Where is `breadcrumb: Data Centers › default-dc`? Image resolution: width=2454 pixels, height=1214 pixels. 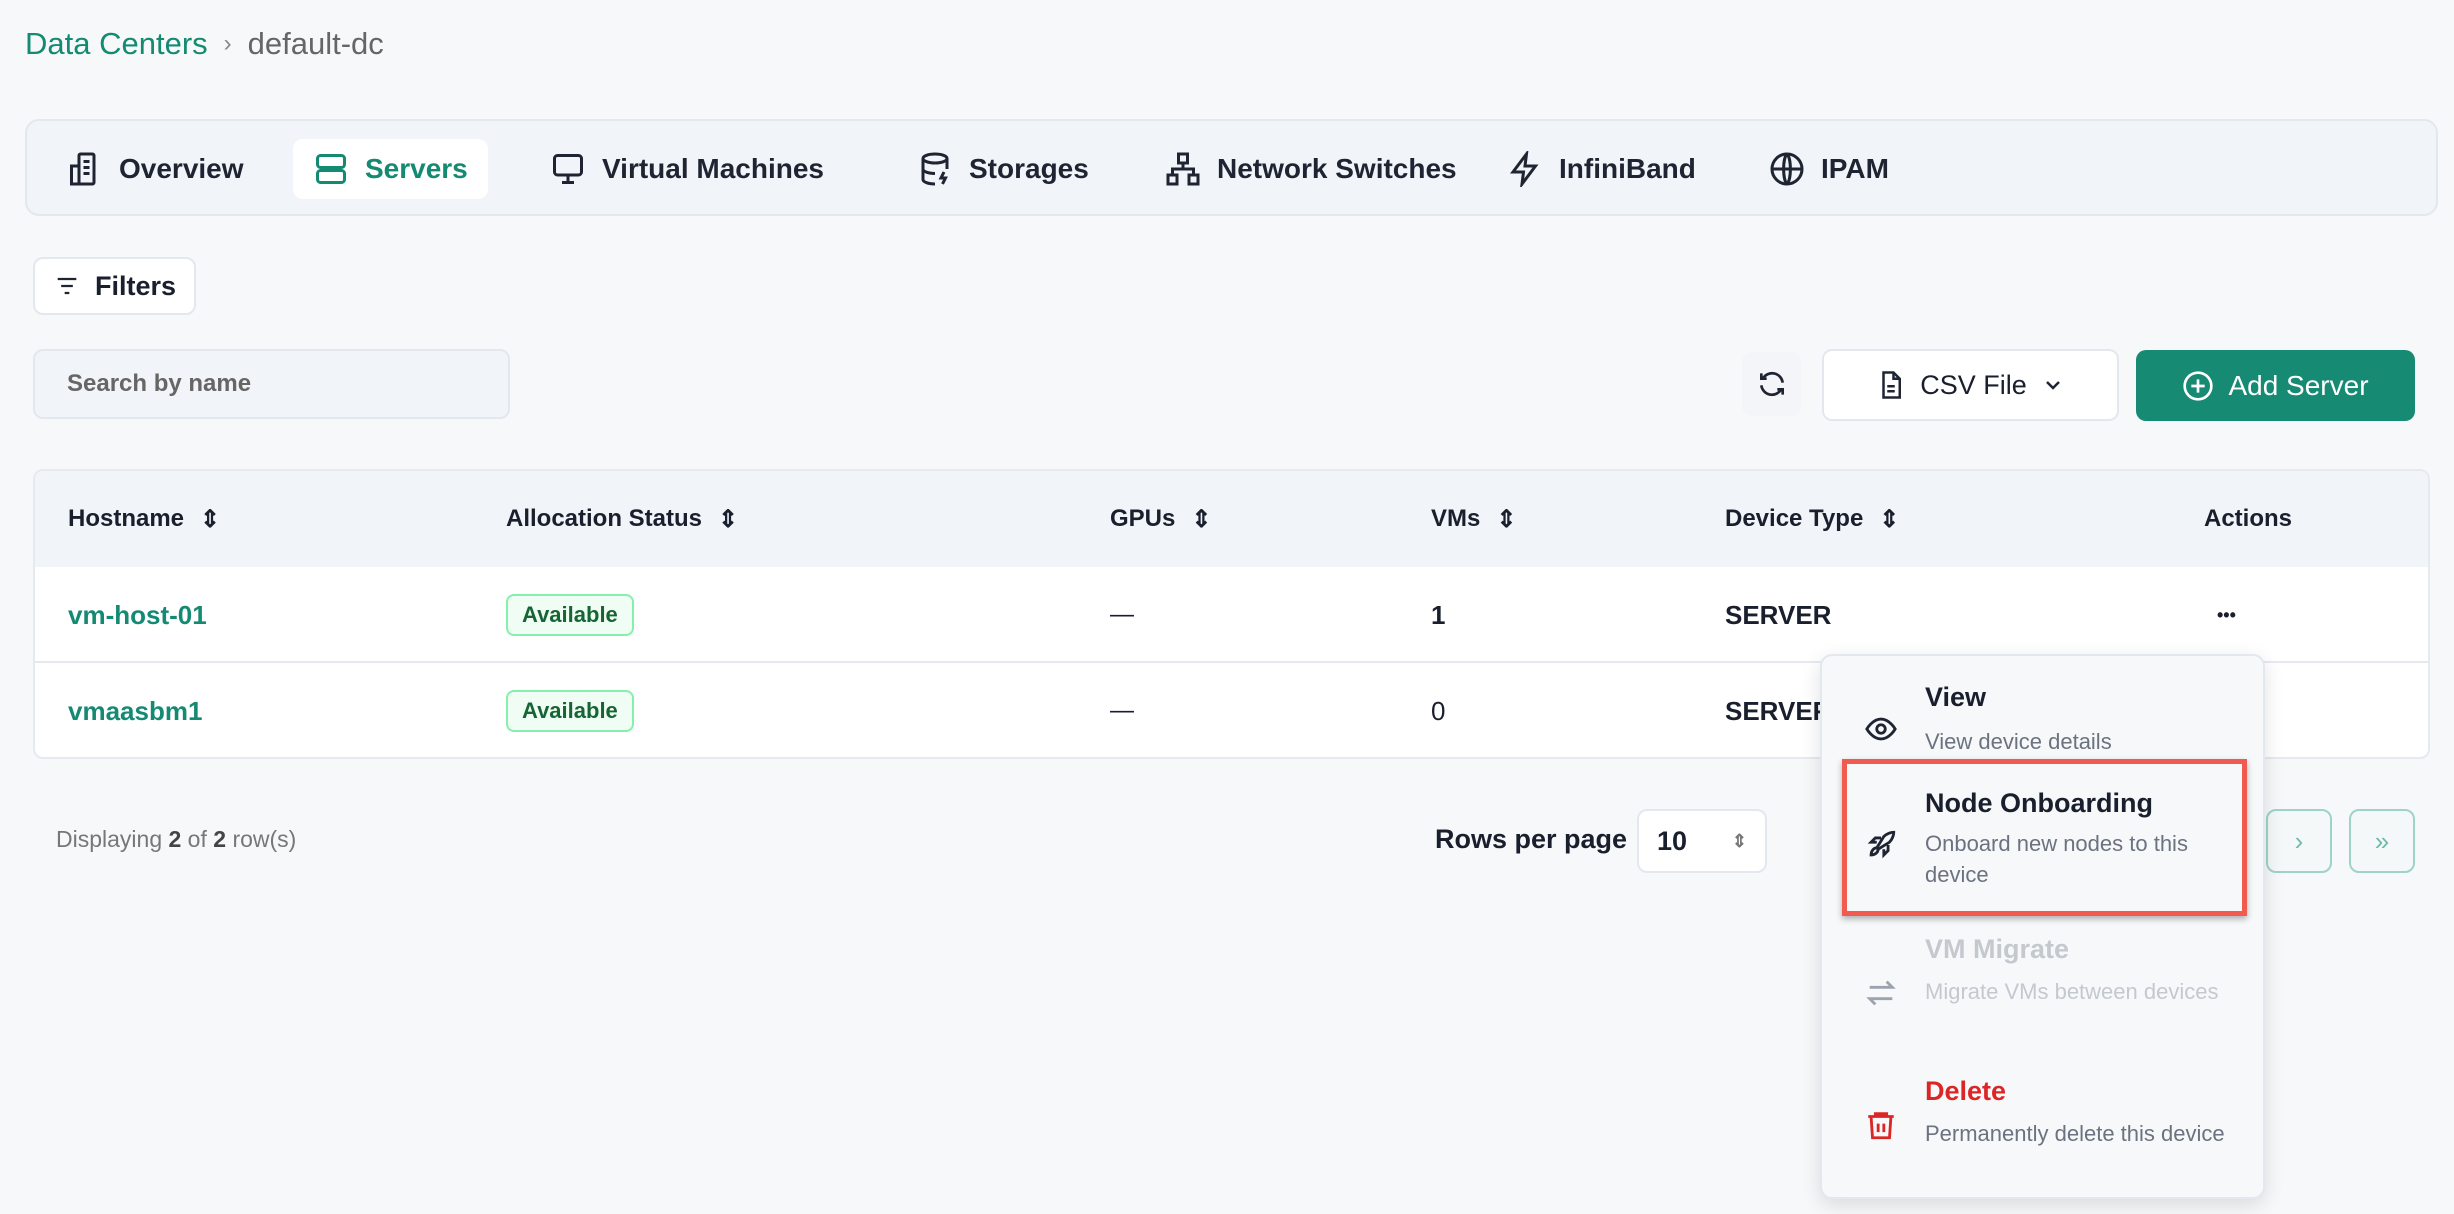
breadcrumb: Data Centers › default-dc is located at coordinates (204, 44).